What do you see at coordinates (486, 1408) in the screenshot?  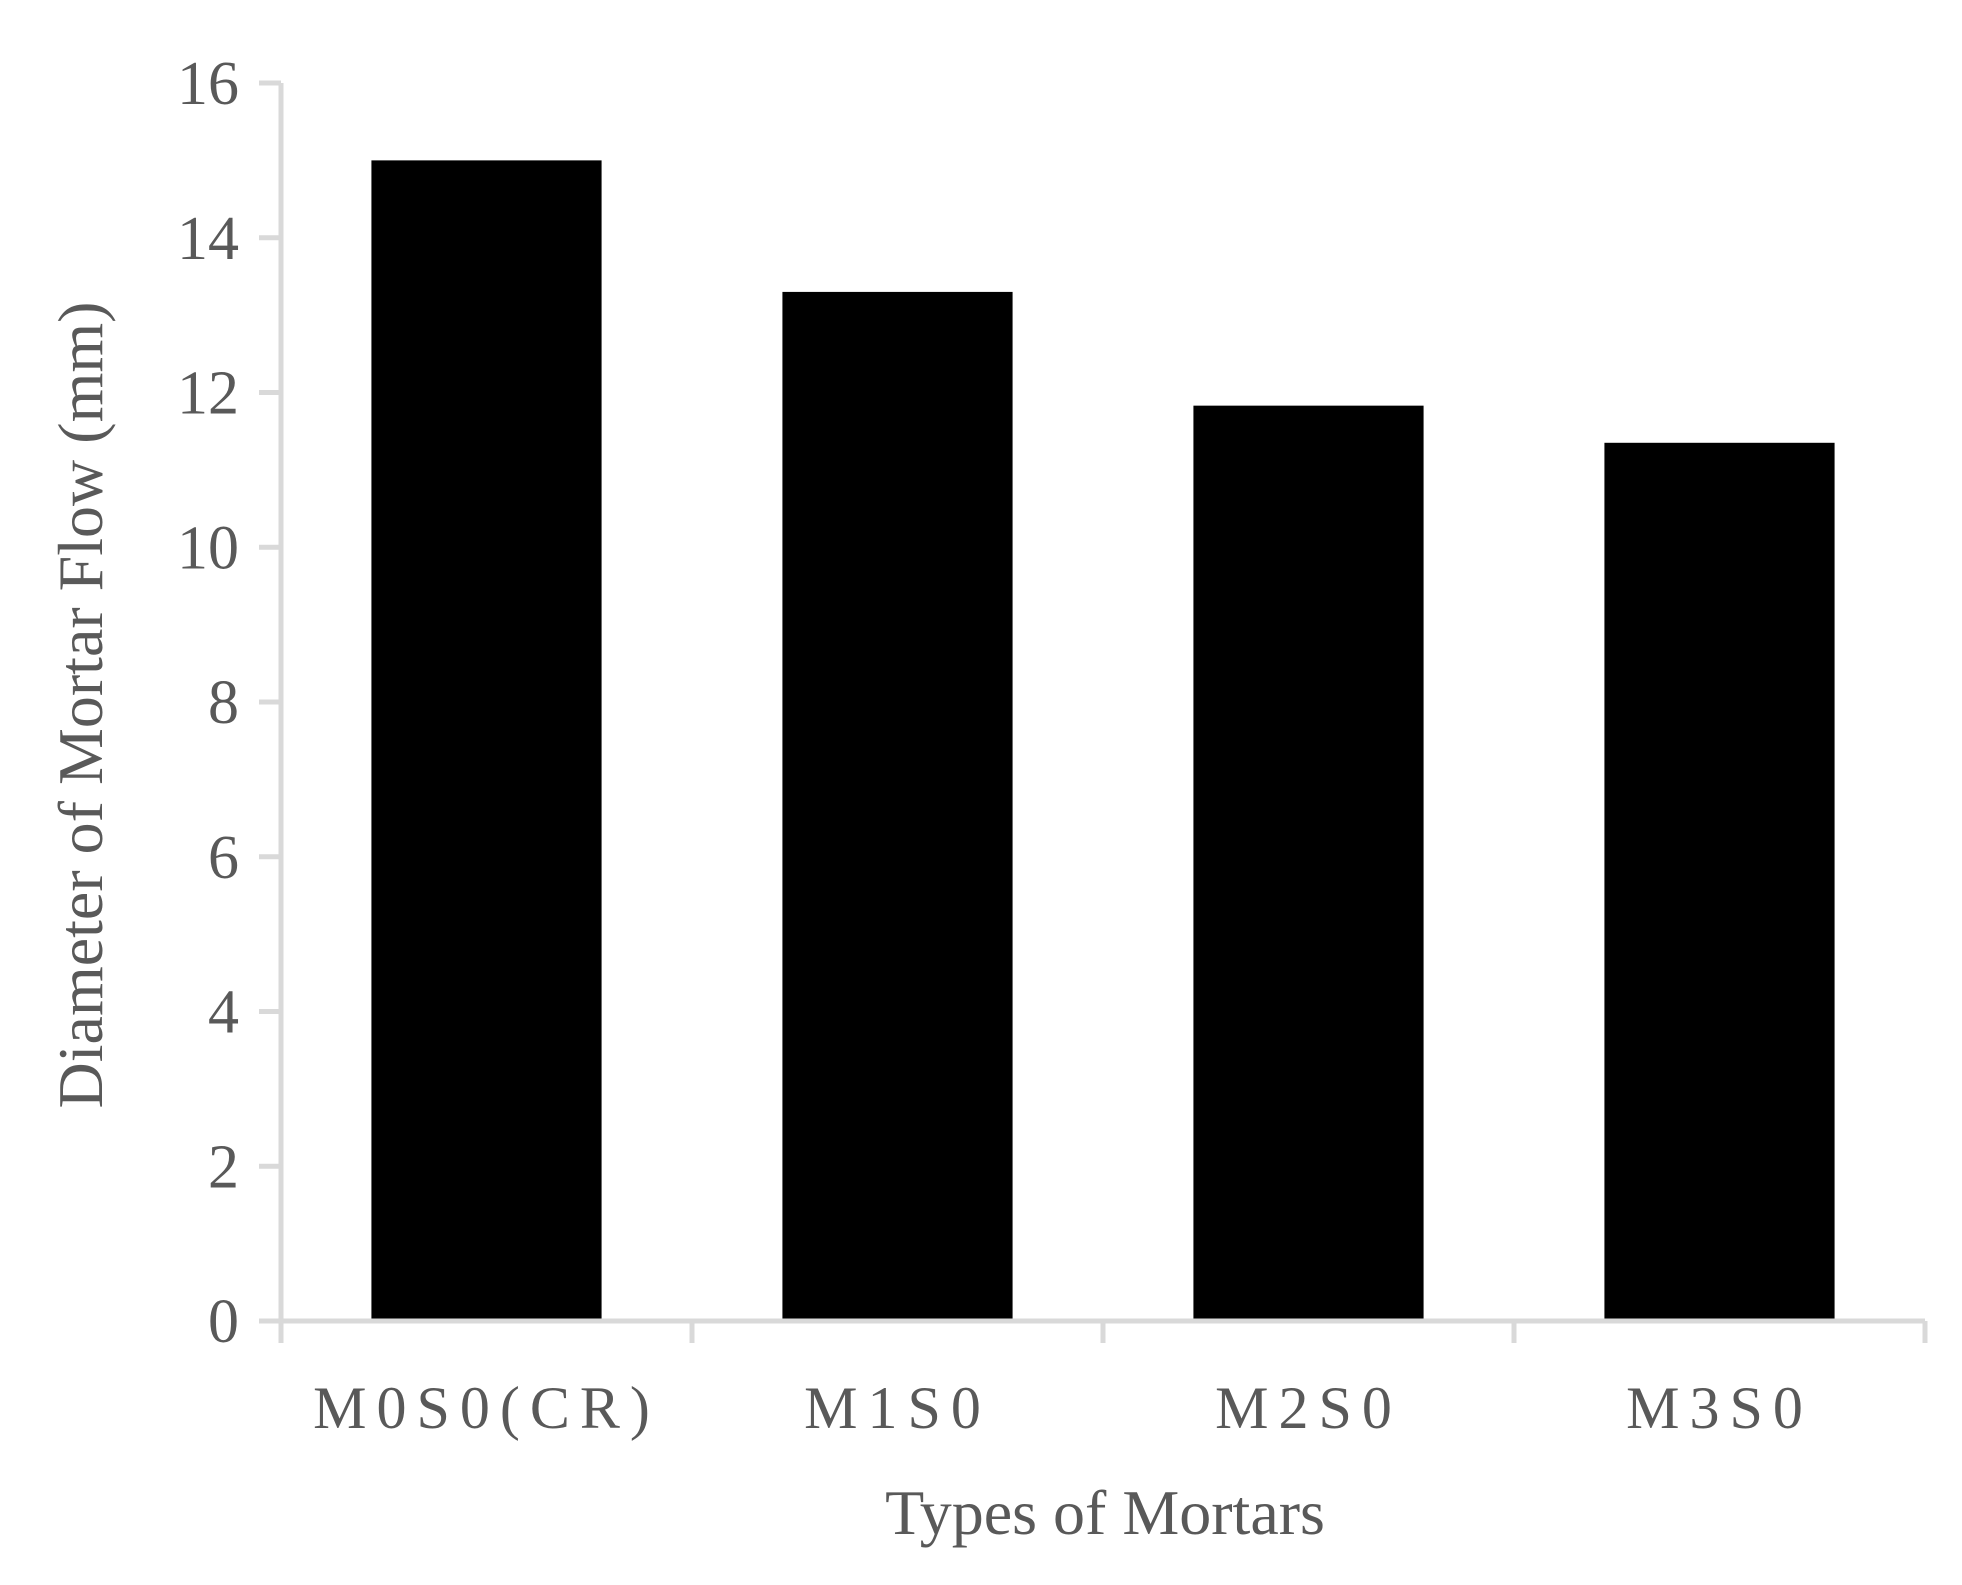 I see `x-category-label: M0S0(CR)` at bounding box center [486, 1408].